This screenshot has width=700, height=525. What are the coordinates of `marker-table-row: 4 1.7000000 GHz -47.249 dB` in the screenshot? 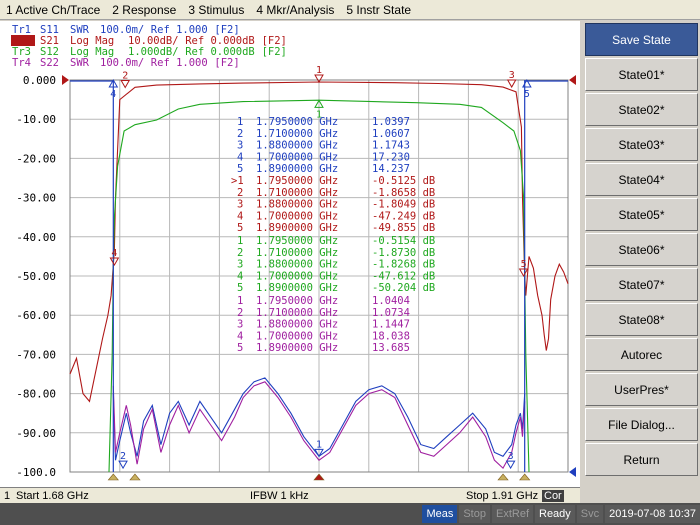 It's located at (336, 216).